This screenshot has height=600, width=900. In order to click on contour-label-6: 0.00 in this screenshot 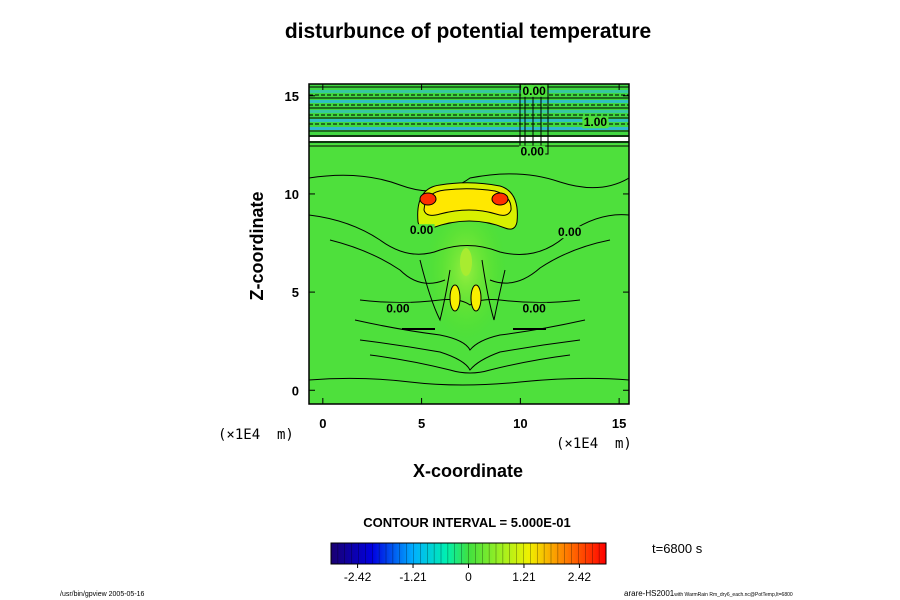, I will do `click(535, 309)`.